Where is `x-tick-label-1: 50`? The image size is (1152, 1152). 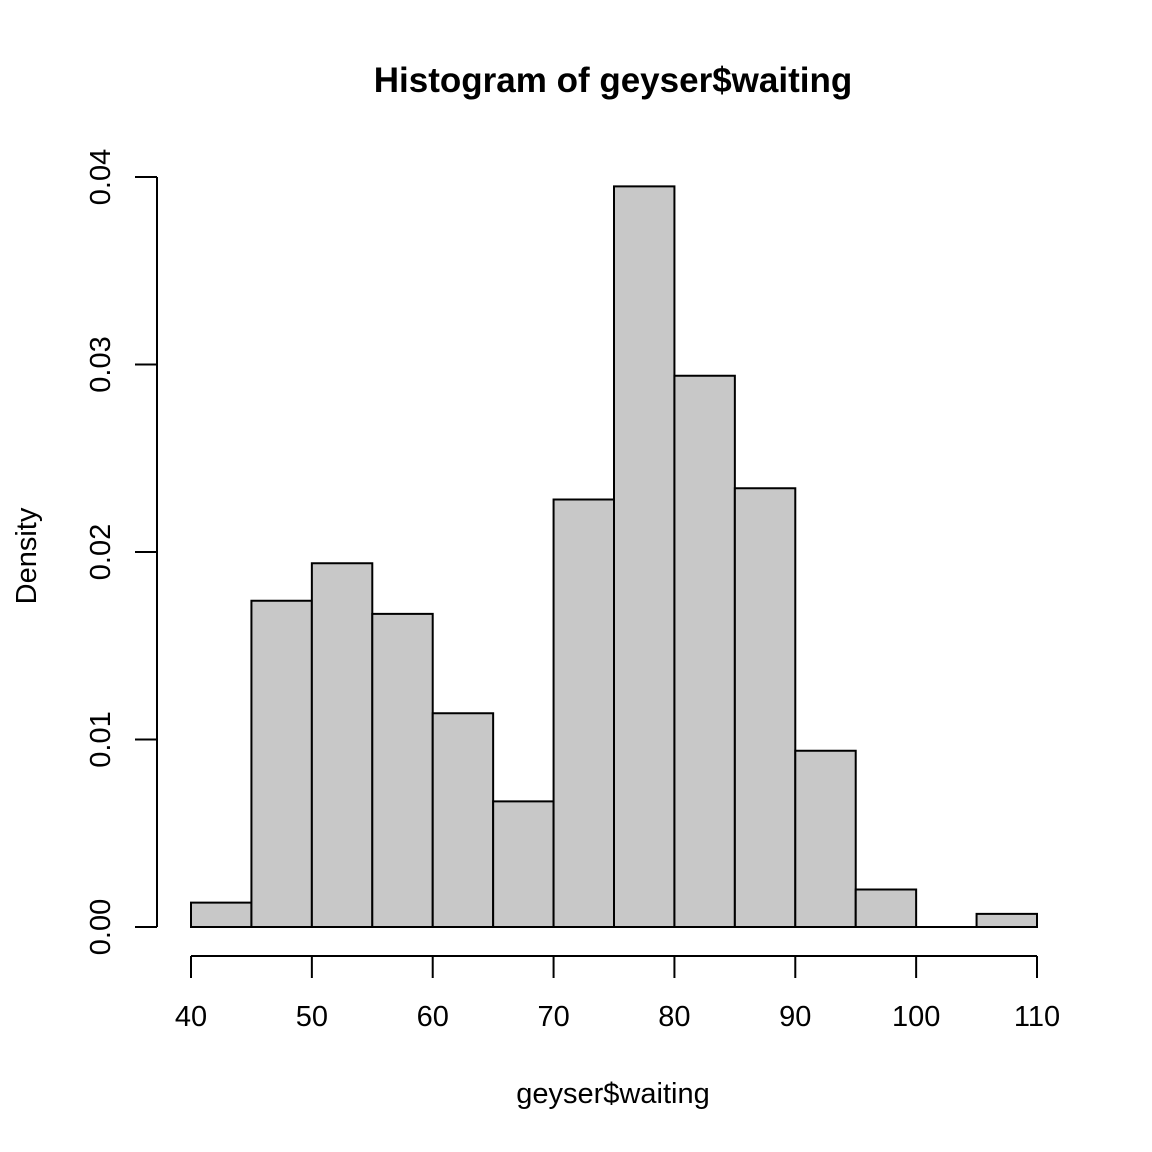 x-tick-label-1: 50 is located at coordinates (312, 1017).